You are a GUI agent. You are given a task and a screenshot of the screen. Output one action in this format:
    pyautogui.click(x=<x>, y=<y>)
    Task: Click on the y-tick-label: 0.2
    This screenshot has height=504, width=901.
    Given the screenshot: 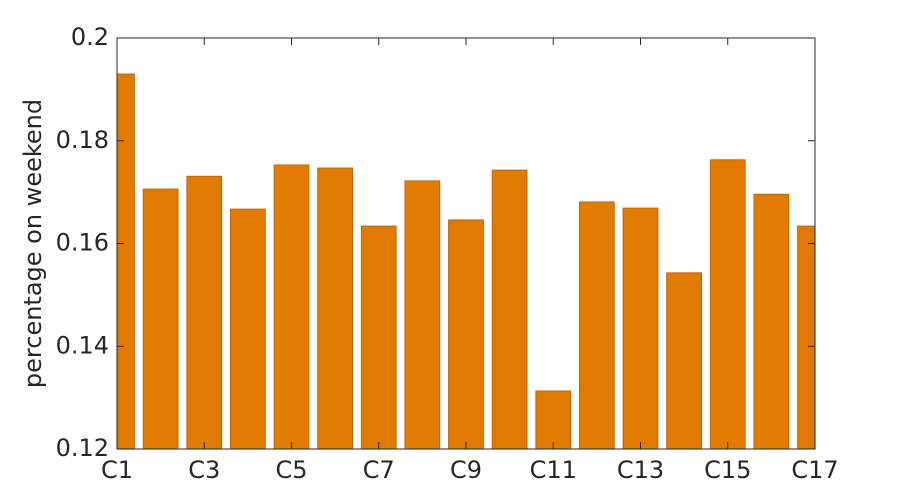 What is the action you would take?
    pyautogui.click(x=90, y=37)
    